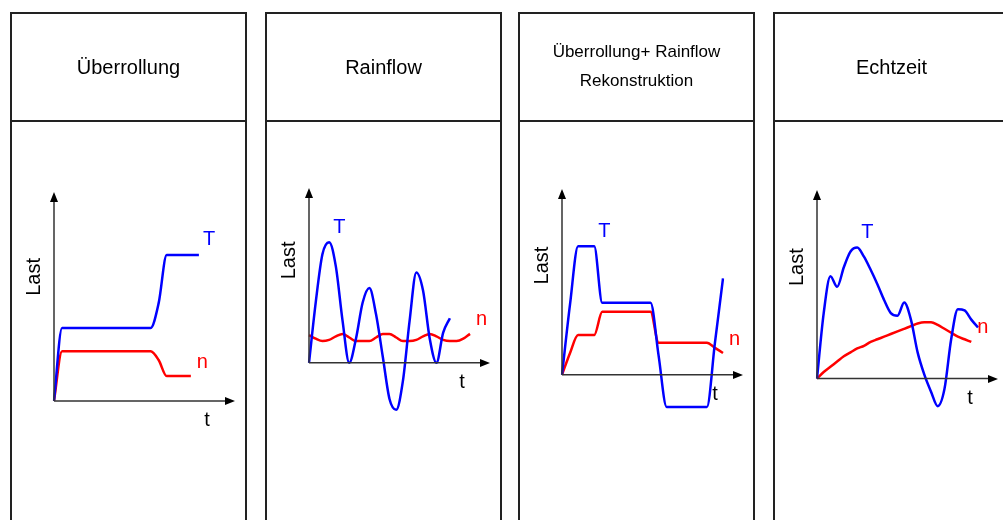  What do you see at coordinates (128, 67) in the screenshot?
I see `chart-title: Überrollung` at bounding box center [128, 67].